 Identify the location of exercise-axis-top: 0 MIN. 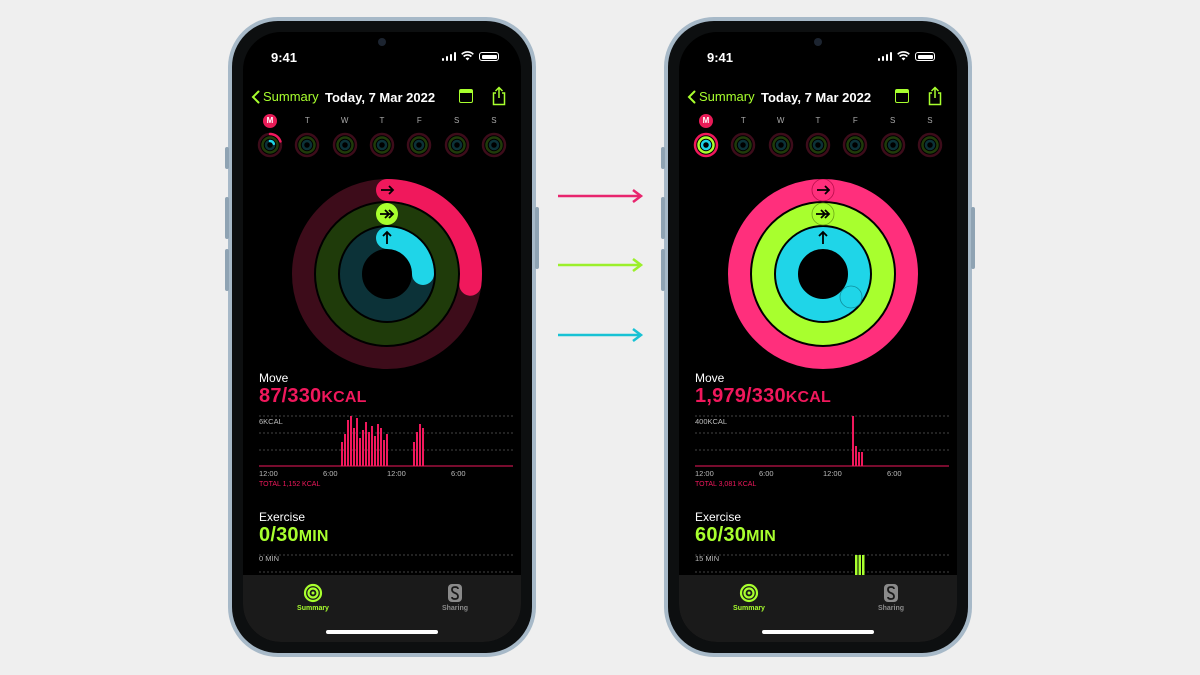
(269, 558).